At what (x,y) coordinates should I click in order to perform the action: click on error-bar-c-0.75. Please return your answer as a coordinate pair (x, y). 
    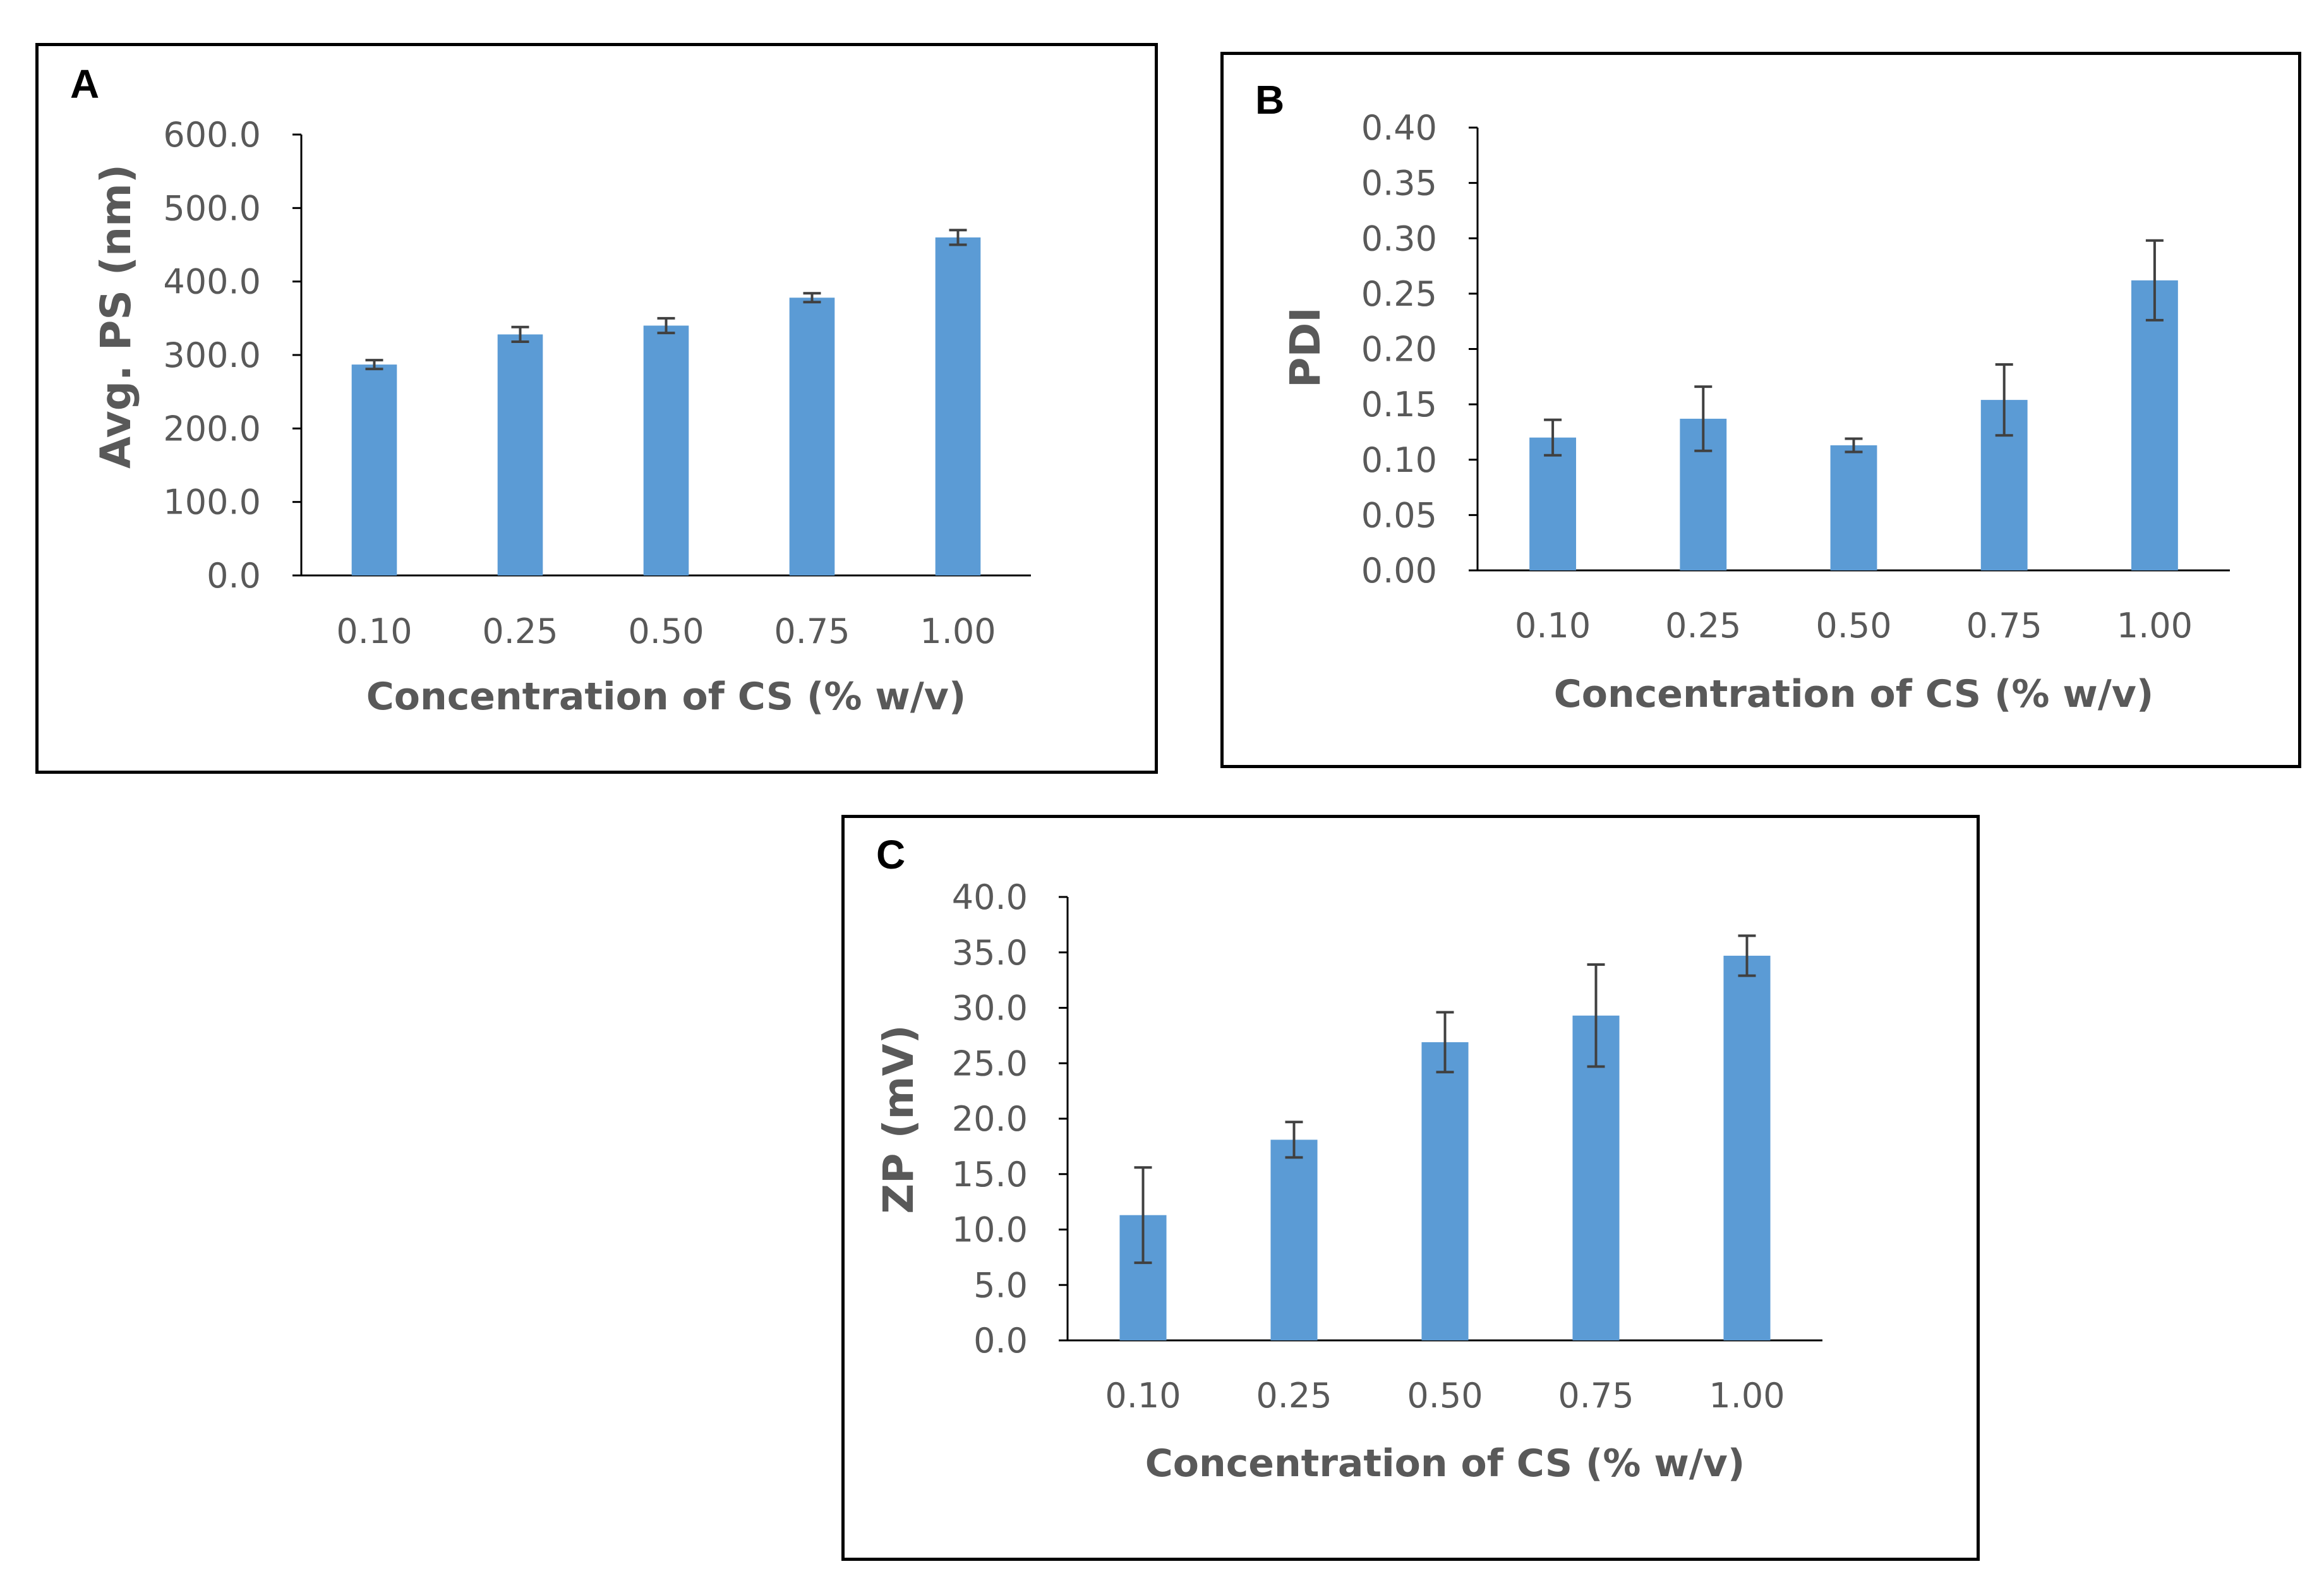
    Looking at the image, I should click on (1596, 1016).